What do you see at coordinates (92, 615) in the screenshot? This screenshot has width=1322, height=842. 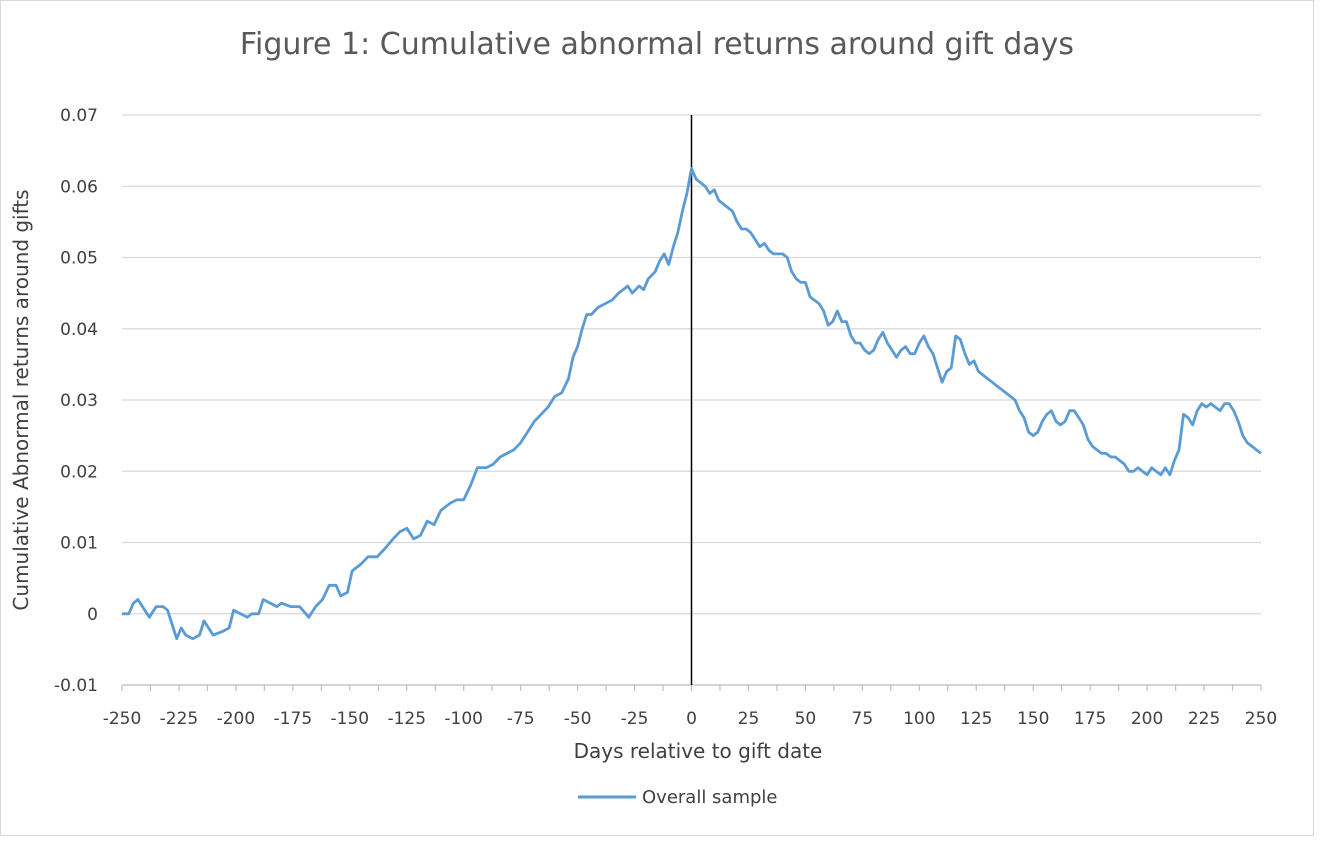 I see `y-tick-label: 0` at bounding box center [92, 615].